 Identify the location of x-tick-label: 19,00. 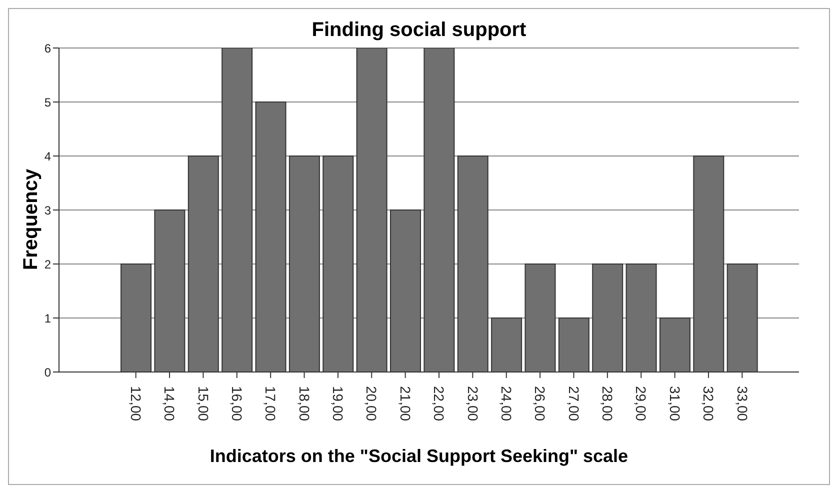
(338, 404).